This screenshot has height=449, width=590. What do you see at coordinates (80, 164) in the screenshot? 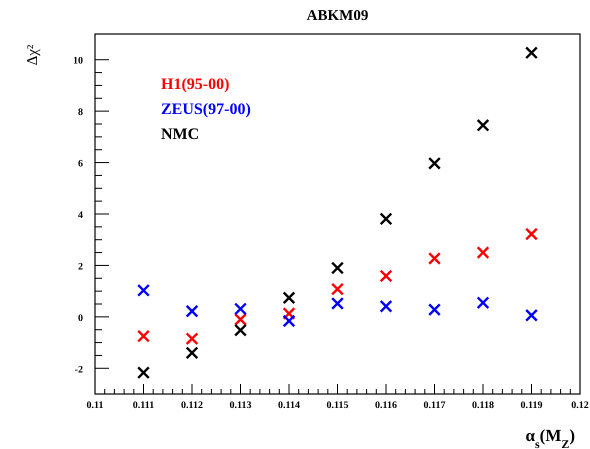
I see `y-tick-label: 6` at bounding box center [80, 164].